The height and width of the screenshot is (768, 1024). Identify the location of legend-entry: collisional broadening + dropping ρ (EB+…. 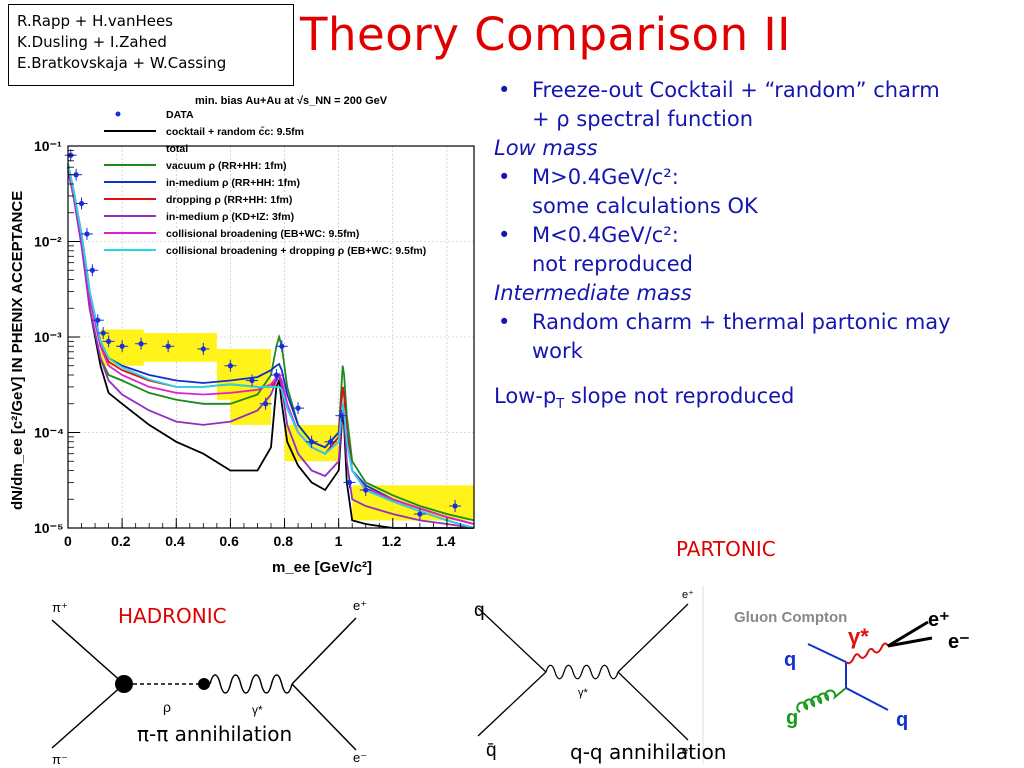
(296, 251).